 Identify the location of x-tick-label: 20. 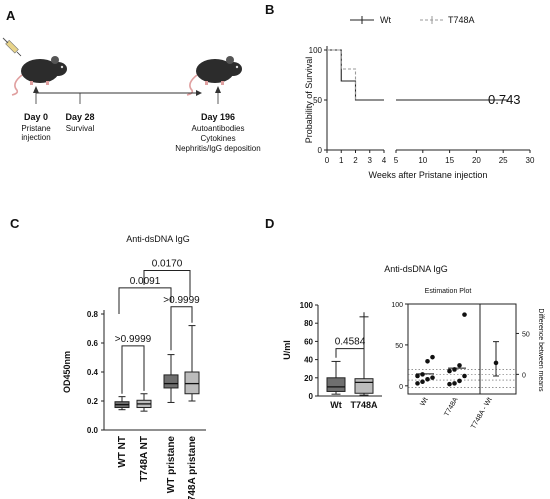
(476, 160).